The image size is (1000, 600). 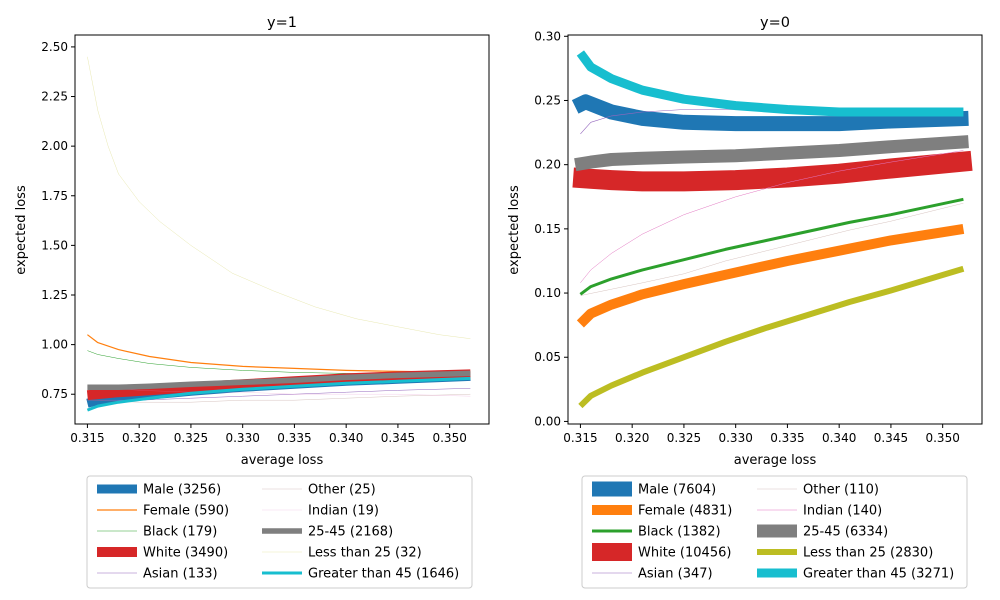 I want to click on y-axis: 0.75 1.00 1.25 1.50 1.75 2.00 2.25 2.50, so click(x=58, y=220).